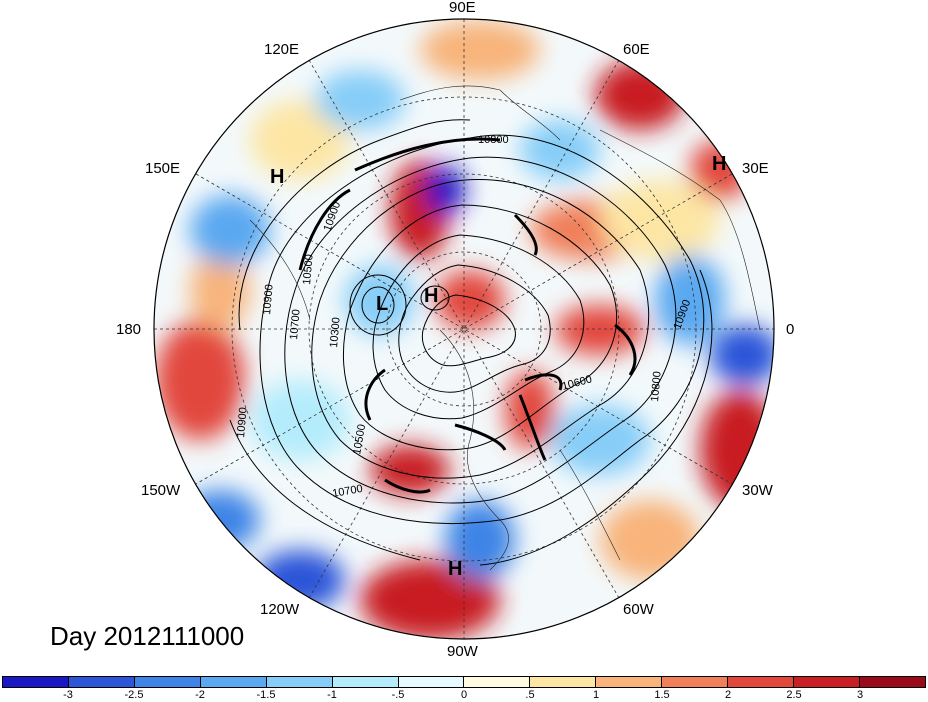 The image size is (928, 702). I want to click on longitude-label-30w: 30W, so click(757, 490).